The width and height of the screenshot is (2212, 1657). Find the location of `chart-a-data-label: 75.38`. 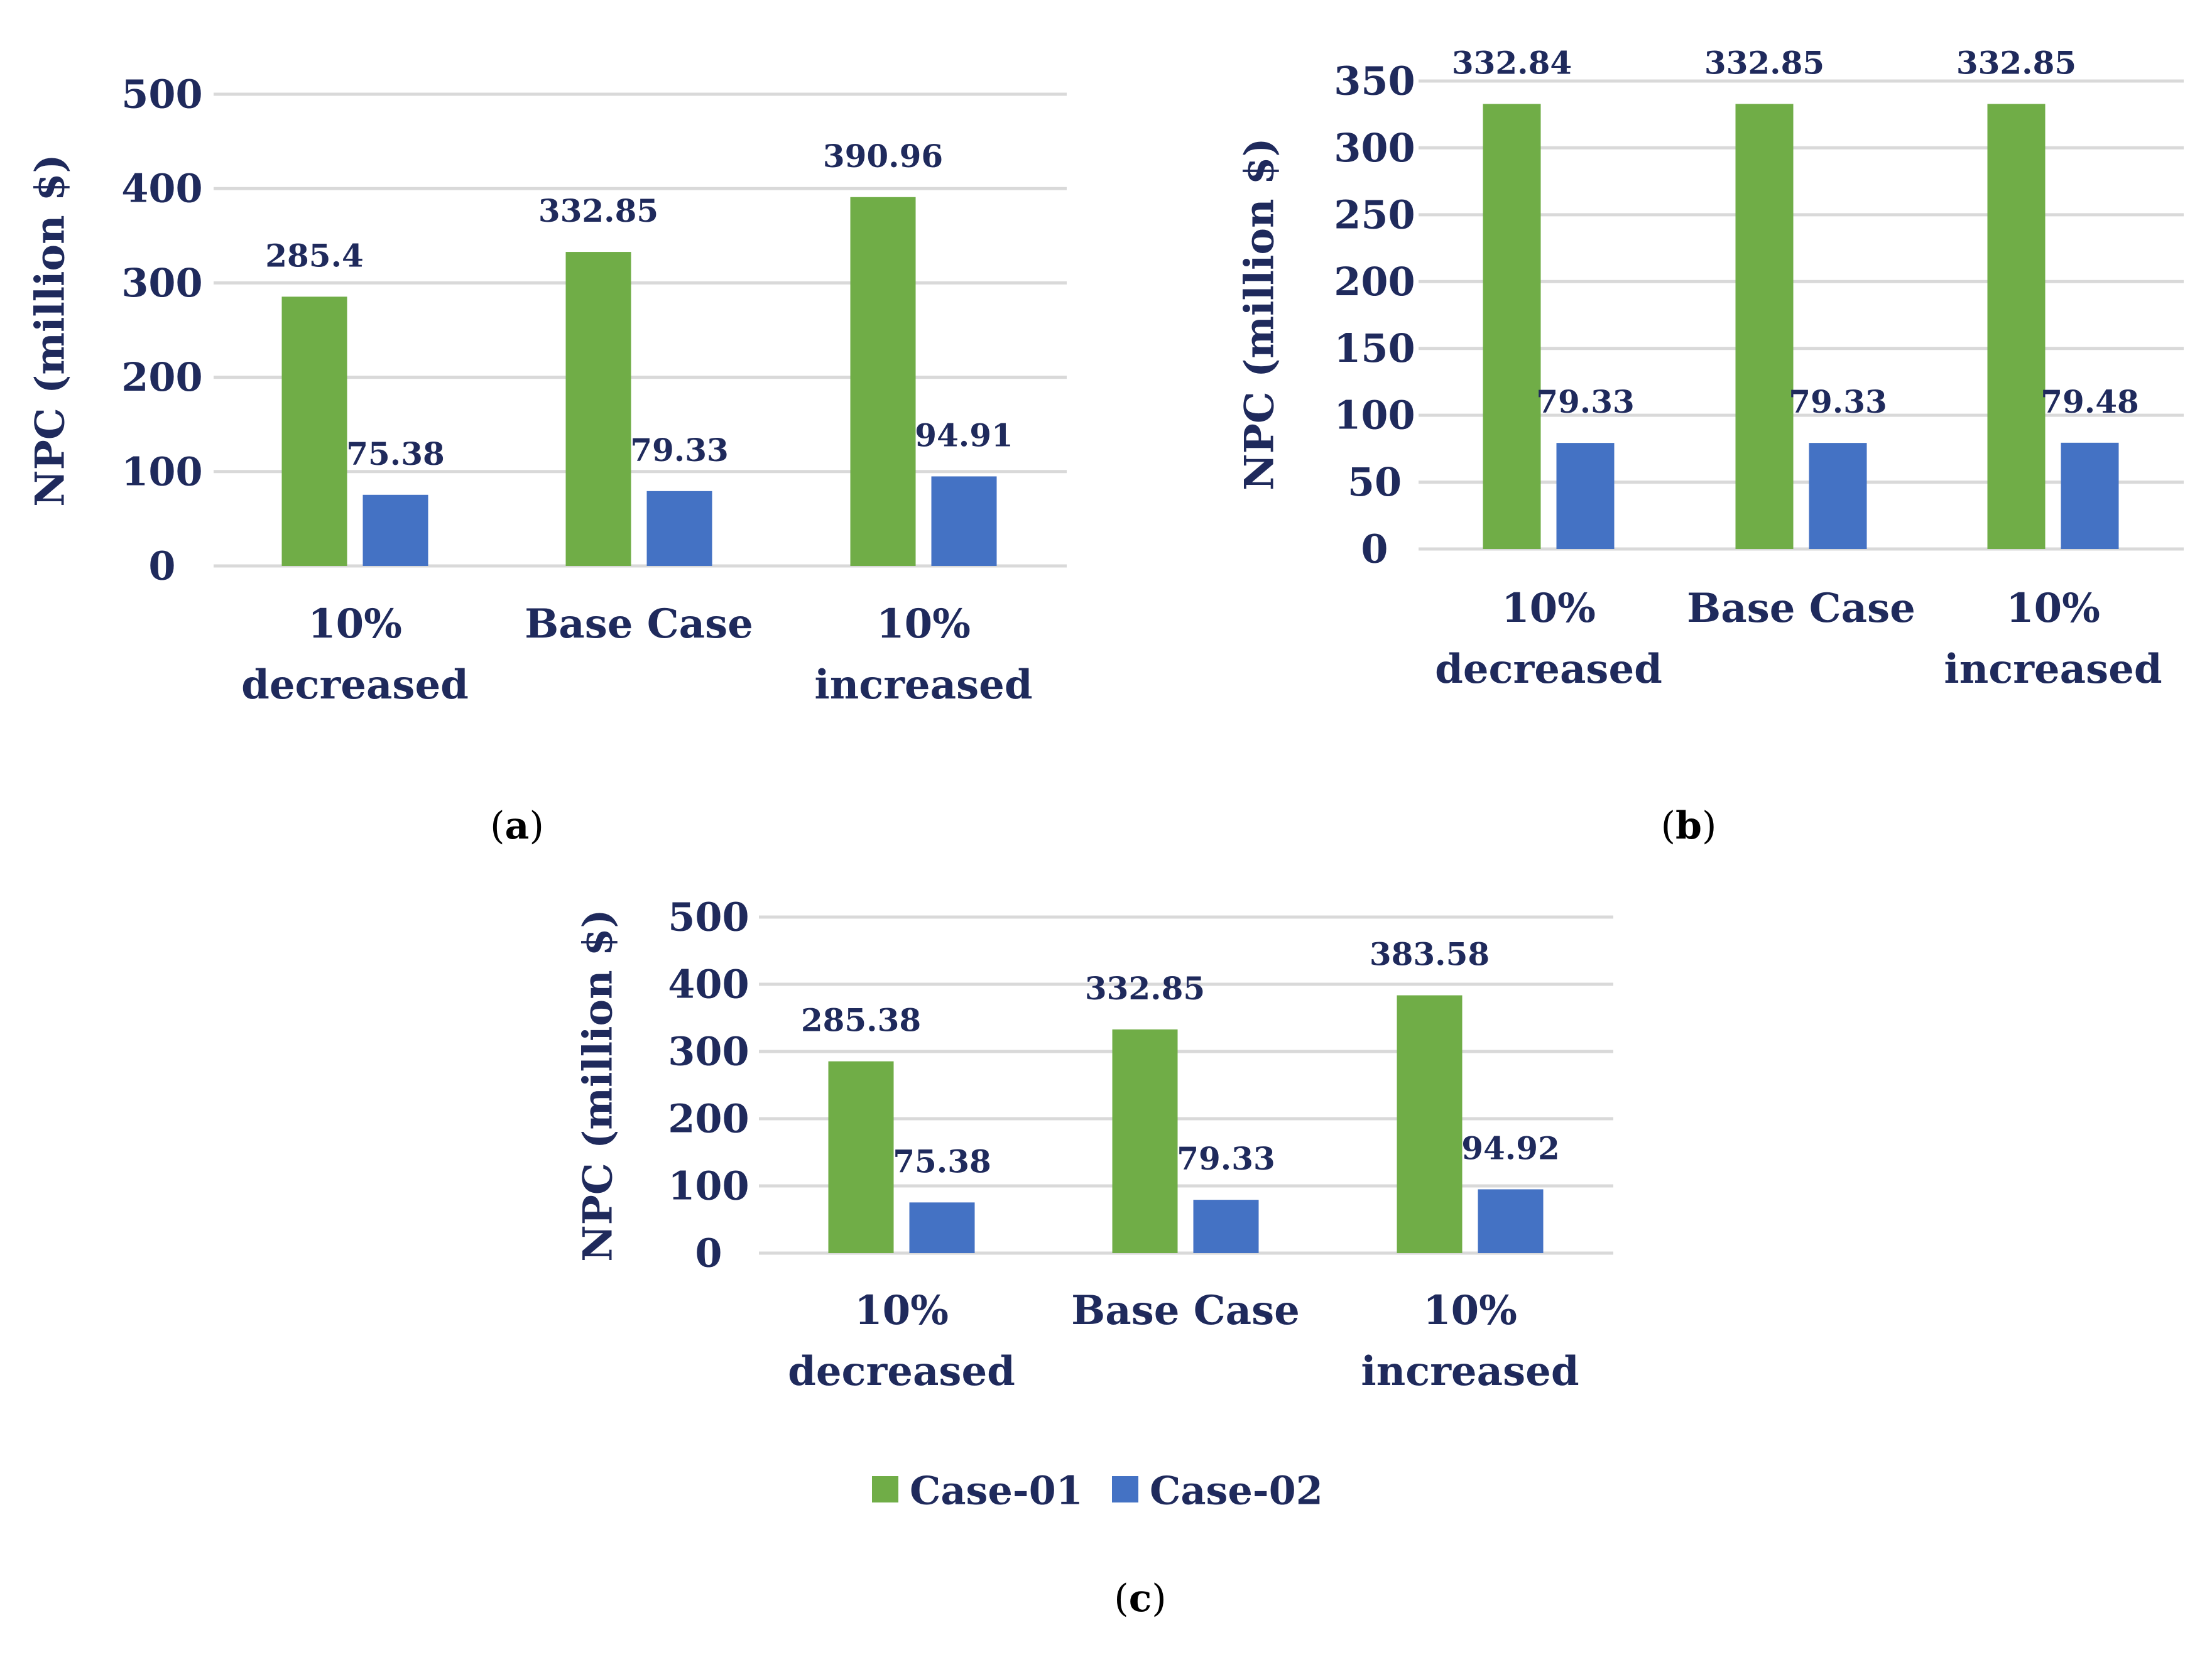

chart-a-data-label: 75.38 is located at coordinates (396, 453).